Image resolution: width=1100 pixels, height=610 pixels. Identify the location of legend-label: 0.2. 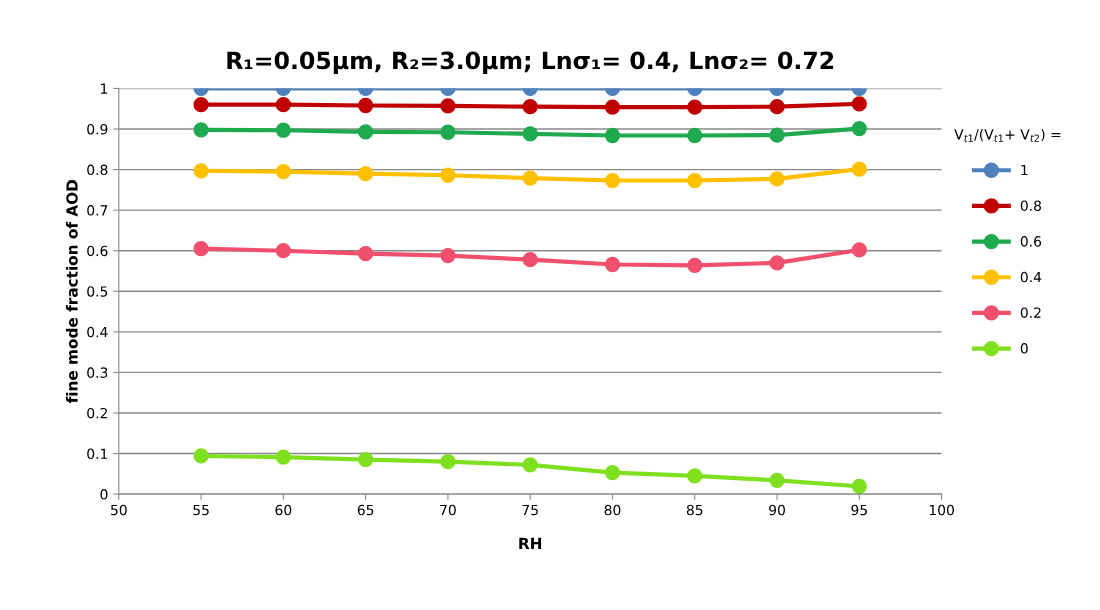
(1030, 312).